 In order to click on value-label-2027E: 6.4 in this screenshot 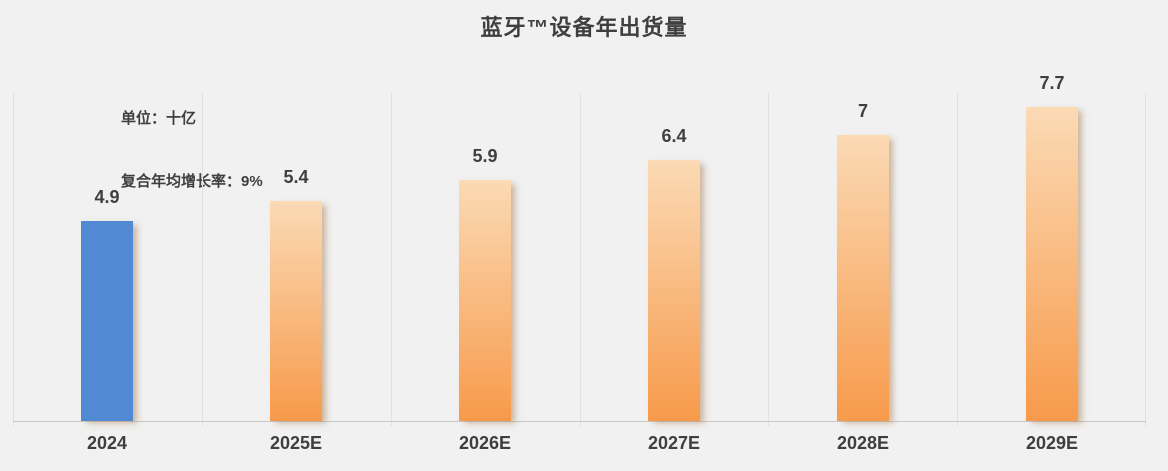, I will do `click(674, 136)`.